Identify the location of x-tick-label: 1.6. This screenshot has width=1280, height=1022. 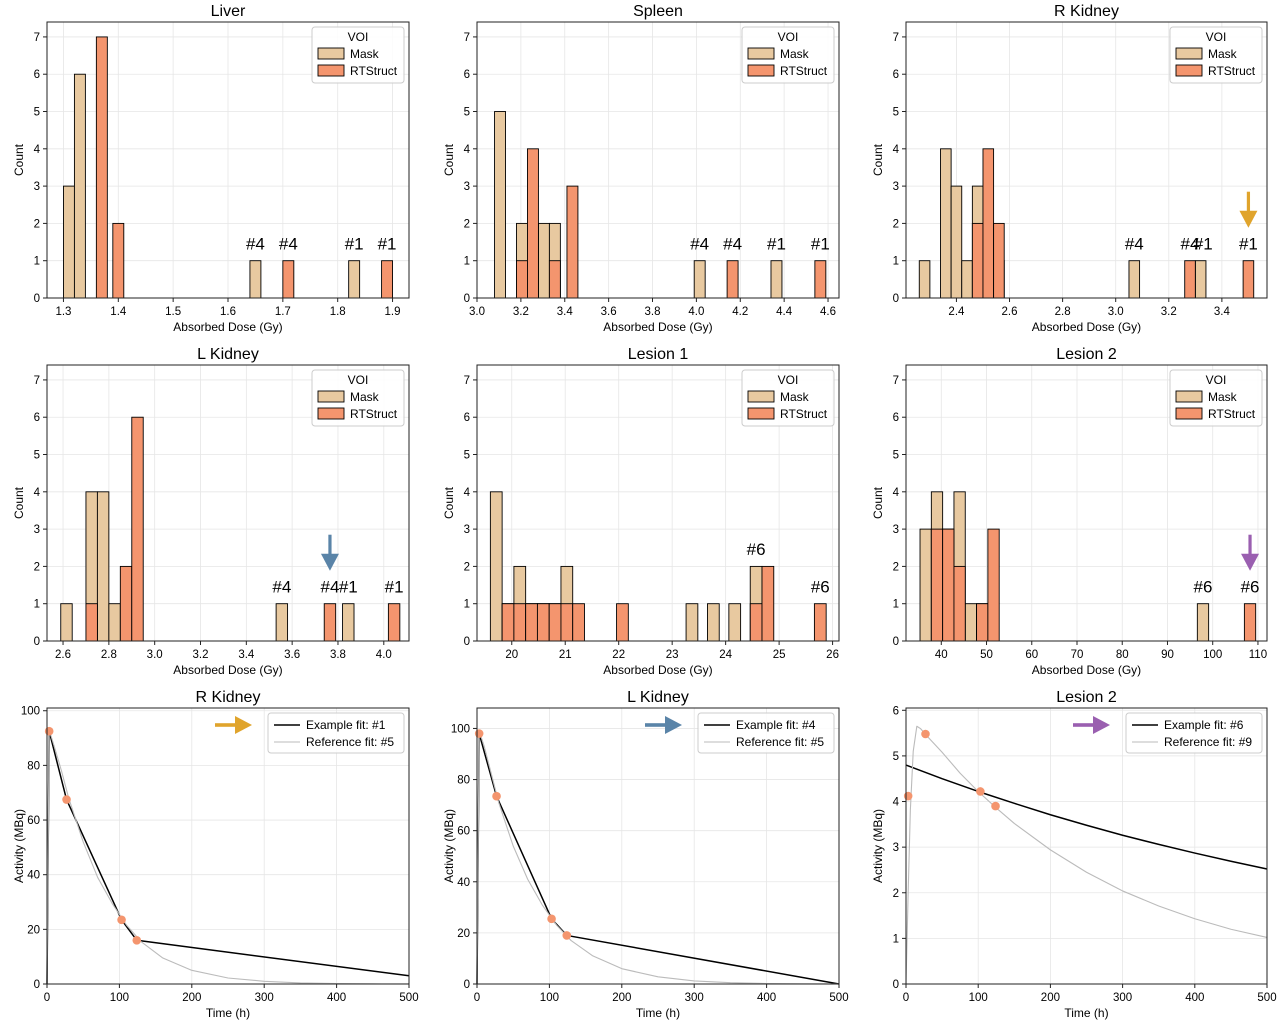
(228, 312).